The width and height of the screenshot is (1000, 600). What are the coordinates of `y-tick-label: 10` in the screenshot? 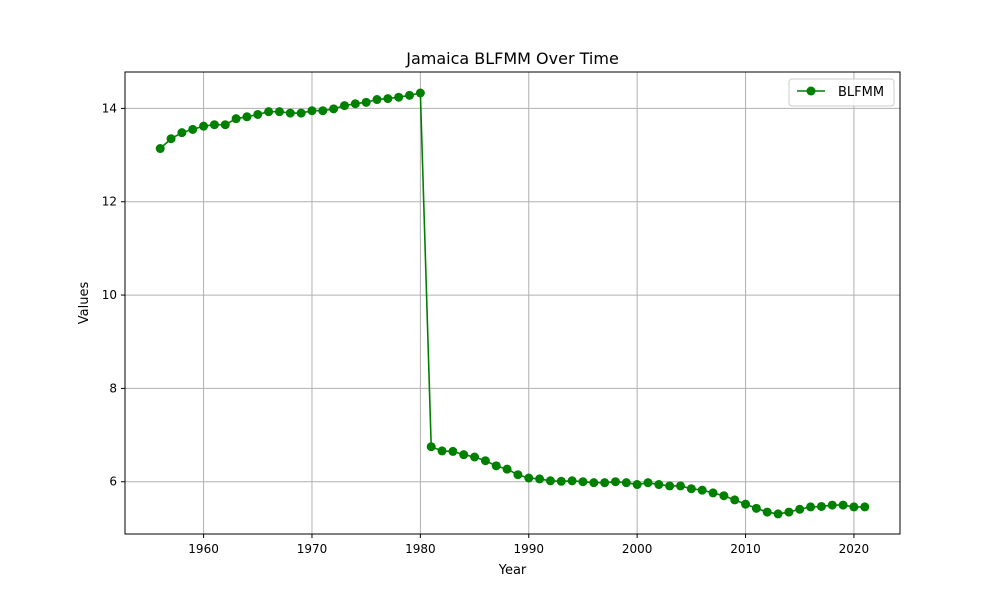 It's located at (109, 295).